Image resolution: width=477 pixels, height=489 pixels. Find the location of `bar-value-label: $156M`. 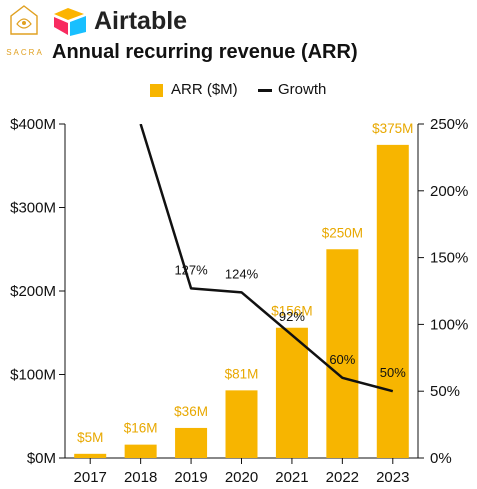

bar-value-label: $156M is located at coordinates (291, 311).